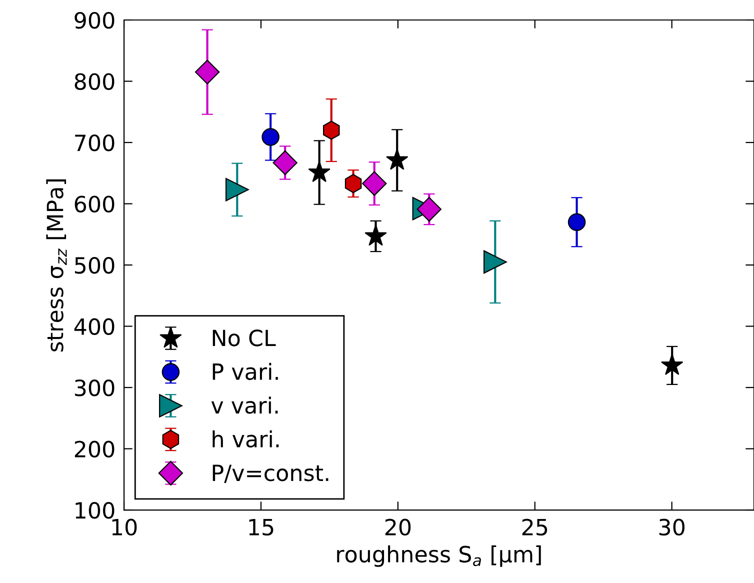 The width and height of the screenshot is (754, 583). I want to click on legend-label: h vari., so click(245, 439).